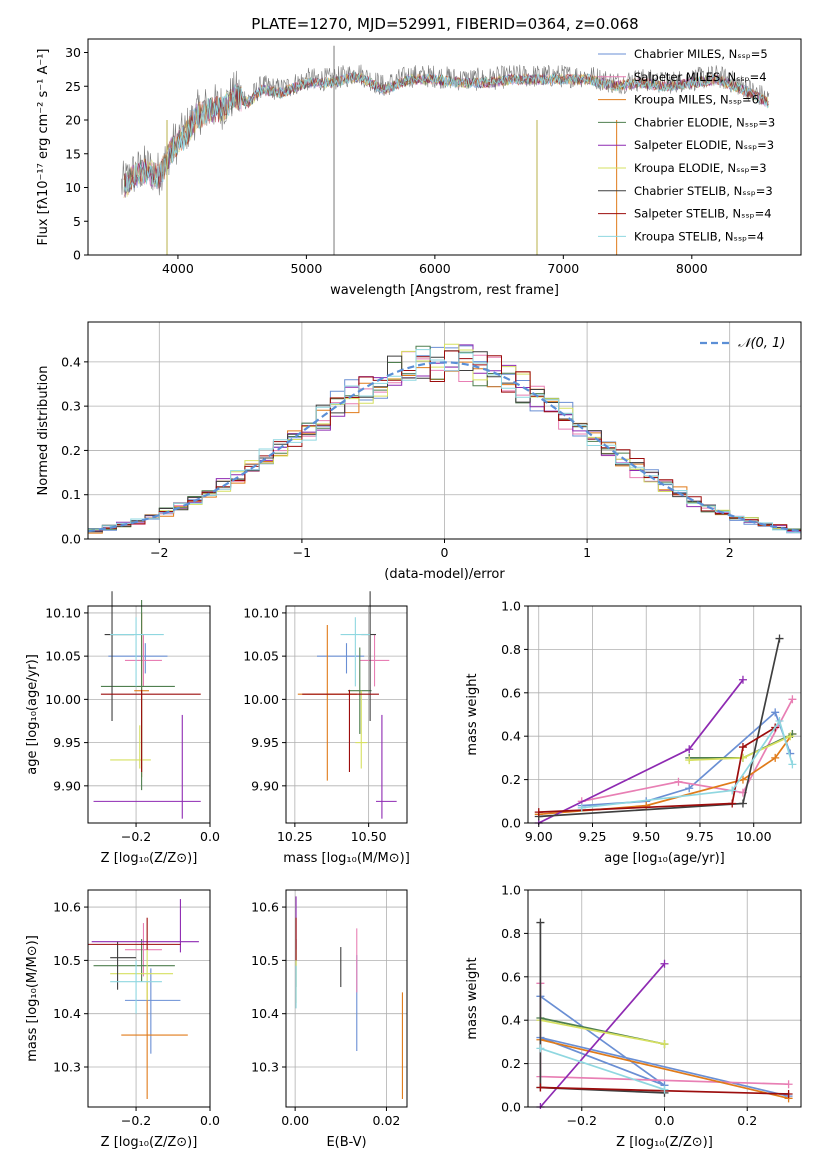 This screenshot has height=1170, width=819. I want to click on spectrum-ytick-label: 20, so click(73, 120).